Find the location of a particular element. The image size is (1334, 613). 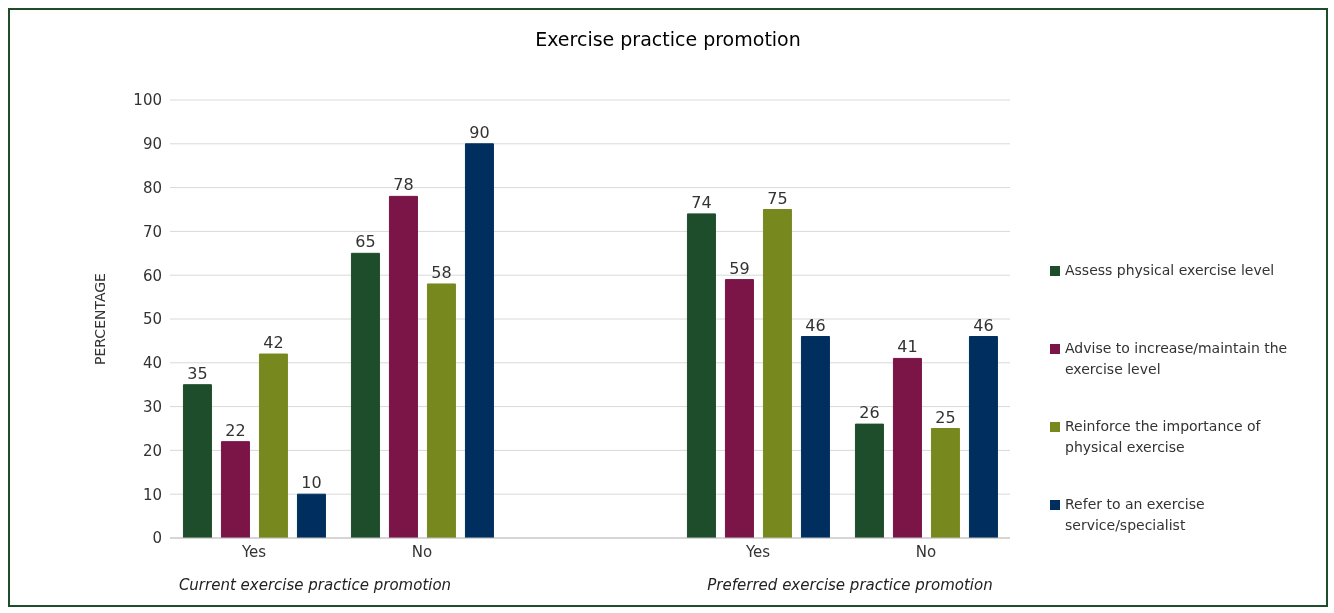

y-tick-label: 80 is located at coordinates (152, 187).